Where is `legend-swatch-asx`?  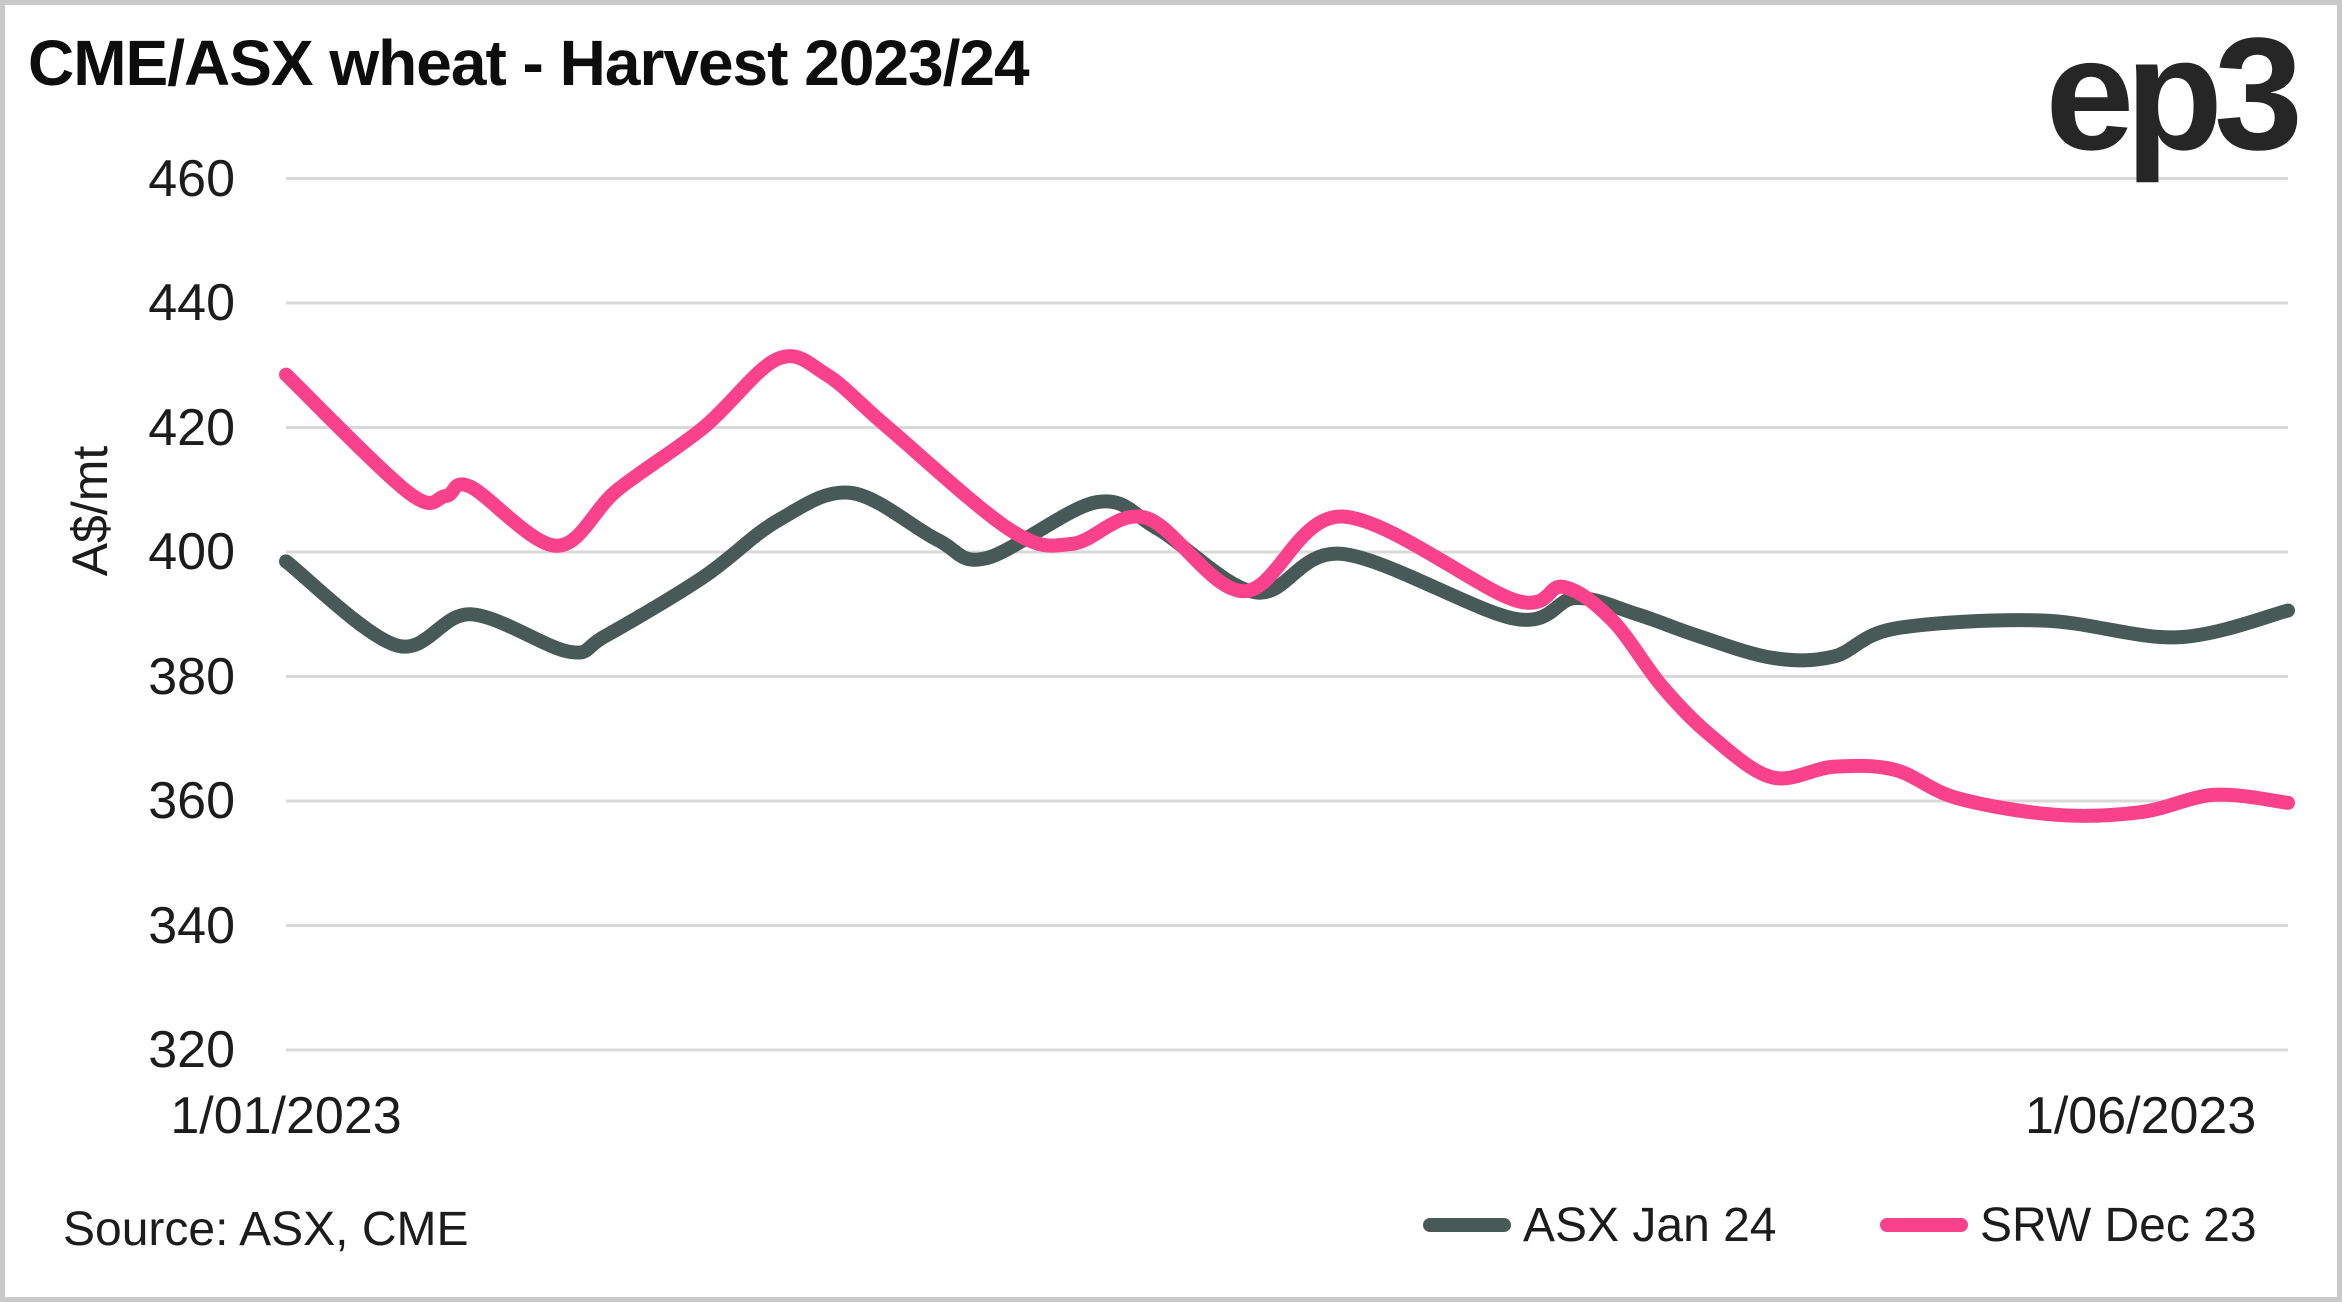
legend-swatch-asx is located at coordinates (1467, 1225).